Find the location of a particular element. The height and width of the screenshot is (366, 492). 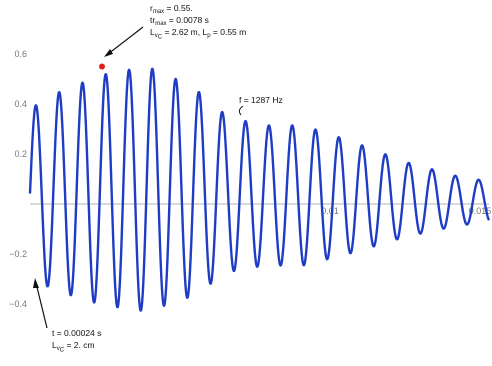

annotation-start-length: LvC = 2. cm is located at coordinates (73, 347).